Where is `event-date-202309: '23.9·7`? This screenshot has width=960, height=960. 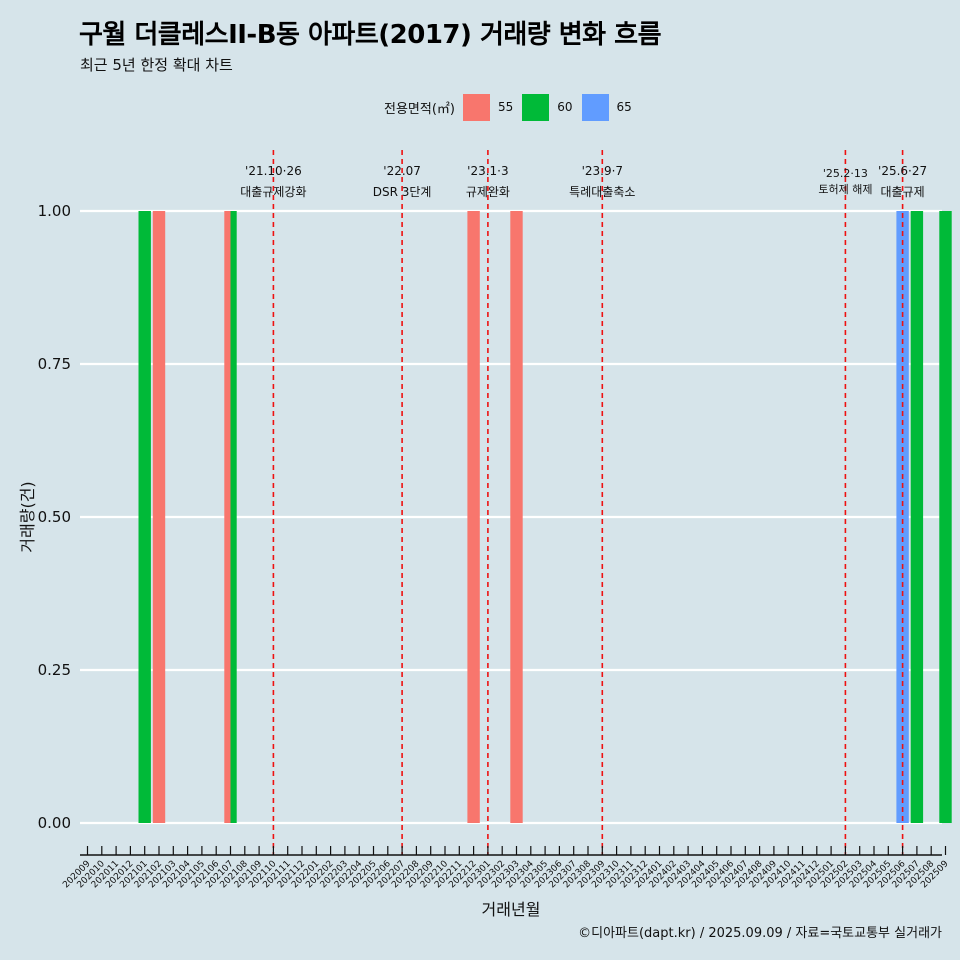 event-date-202309: '23.9·7 is located at coordinates (602, 171).